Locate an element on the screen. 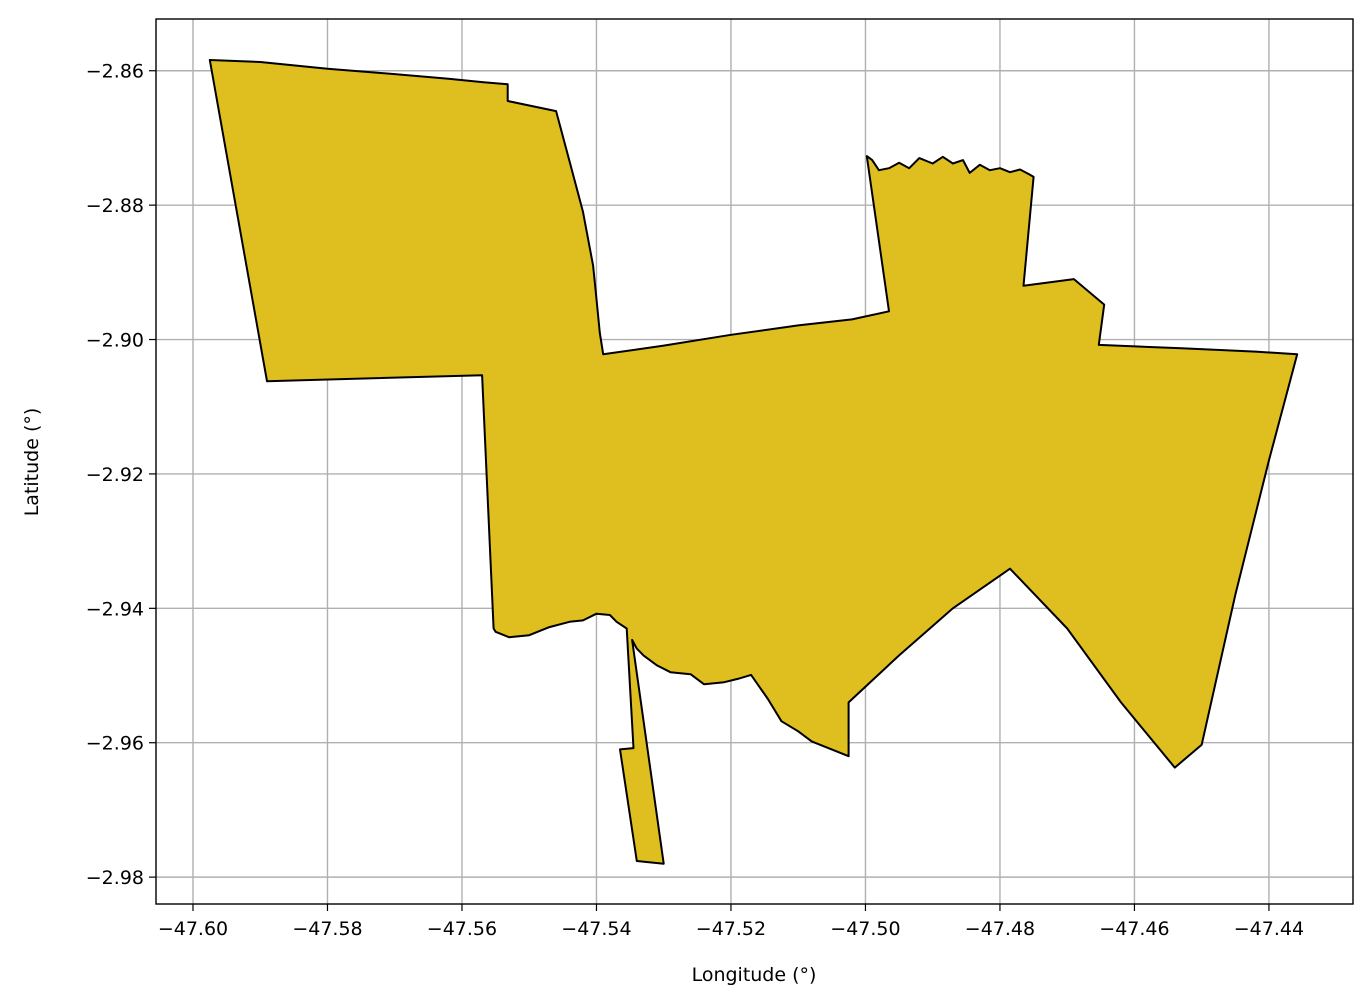  y-tick-label: −2.90 is located at coordinates (115, 341).